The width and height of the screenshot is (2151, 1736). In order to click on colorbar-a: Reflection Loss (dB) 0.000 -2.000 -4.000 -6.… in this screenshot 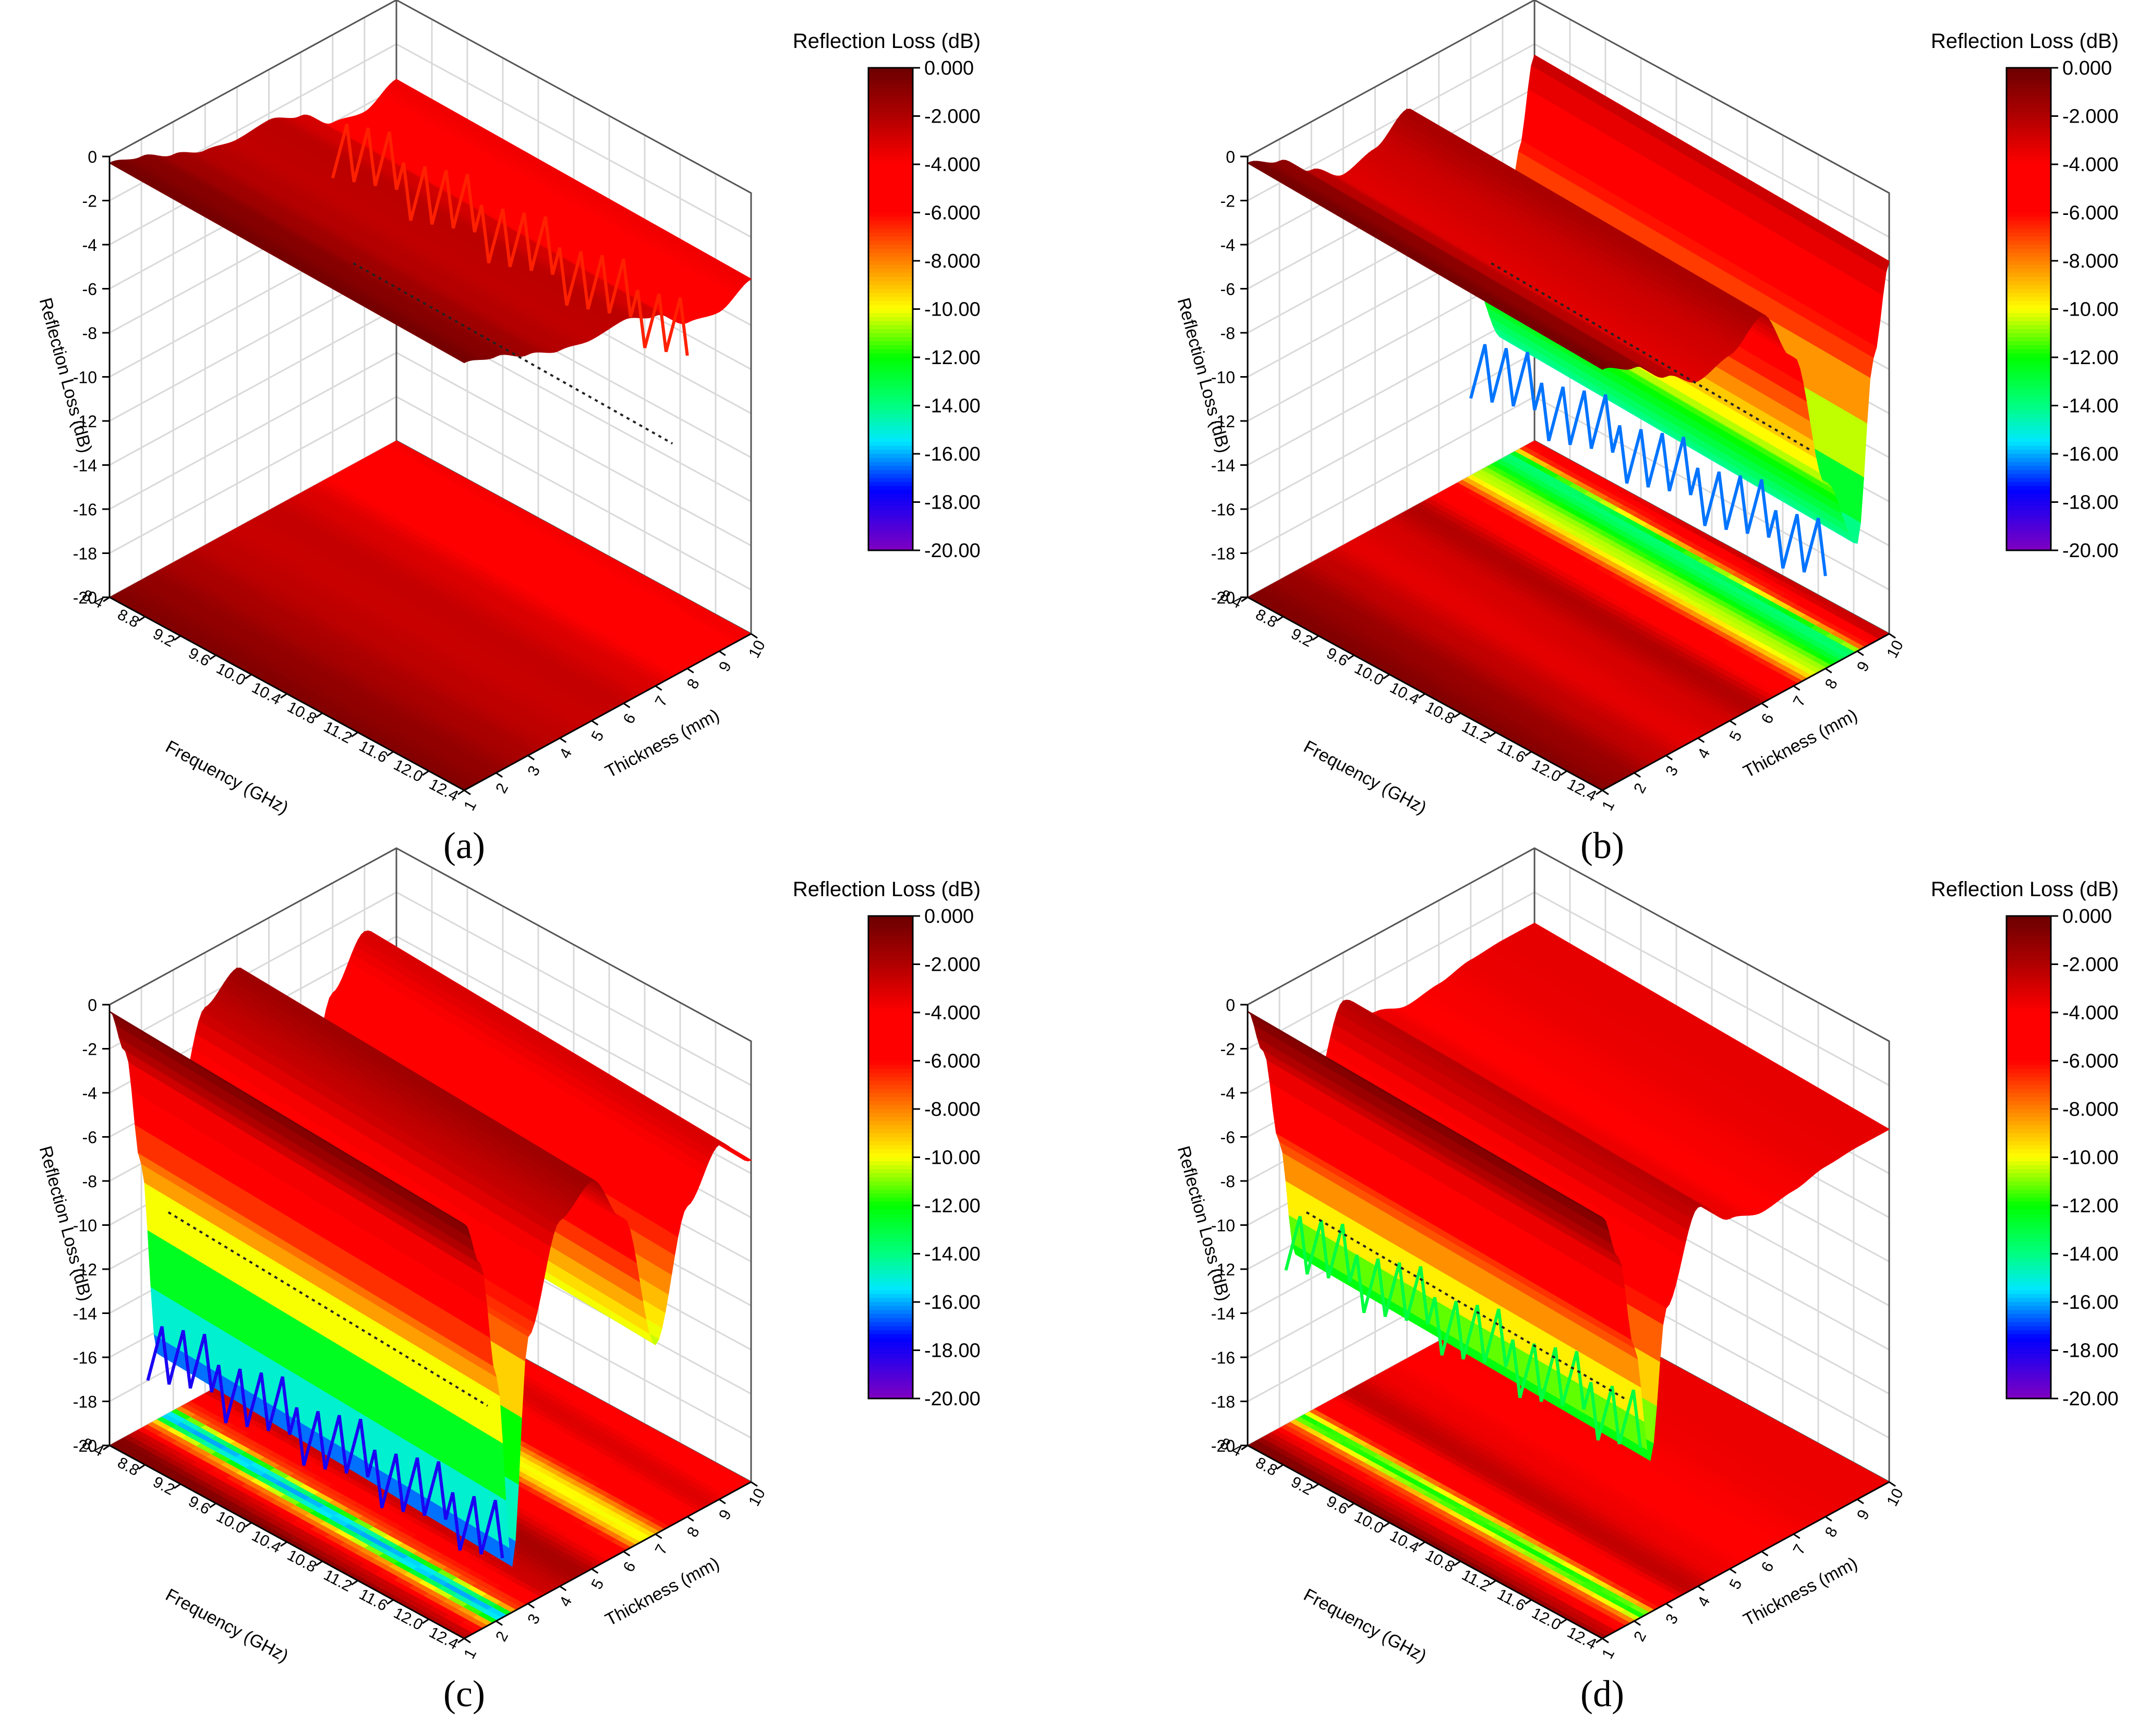, I will do `click(887, 296)`.